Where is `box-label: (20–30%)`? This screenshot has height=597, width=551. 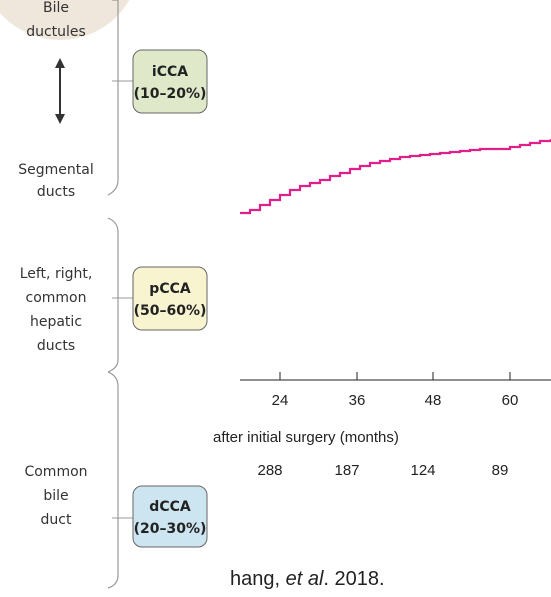
box-label: (20–30%) is located at coordinates (170, 529).